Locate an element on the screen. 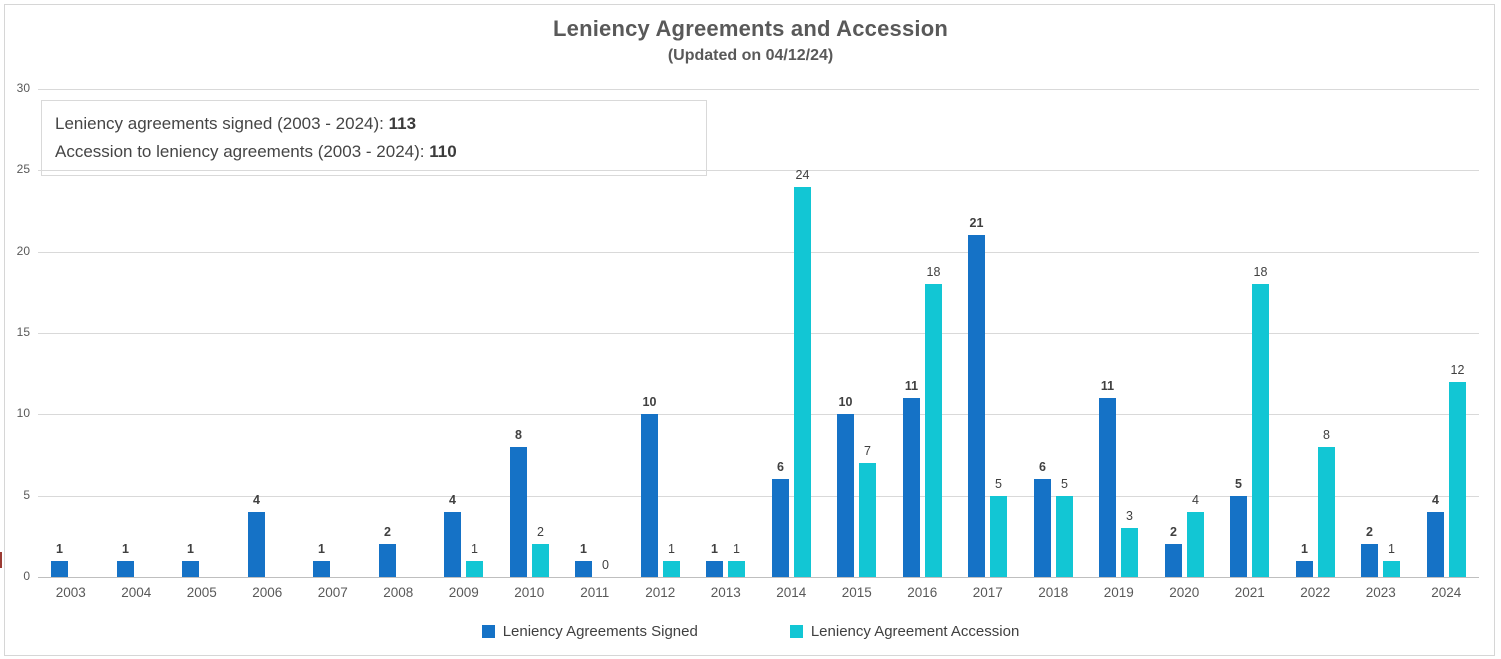  x-axis-tick-2009: 2009 is located at coordinates (463, 592).